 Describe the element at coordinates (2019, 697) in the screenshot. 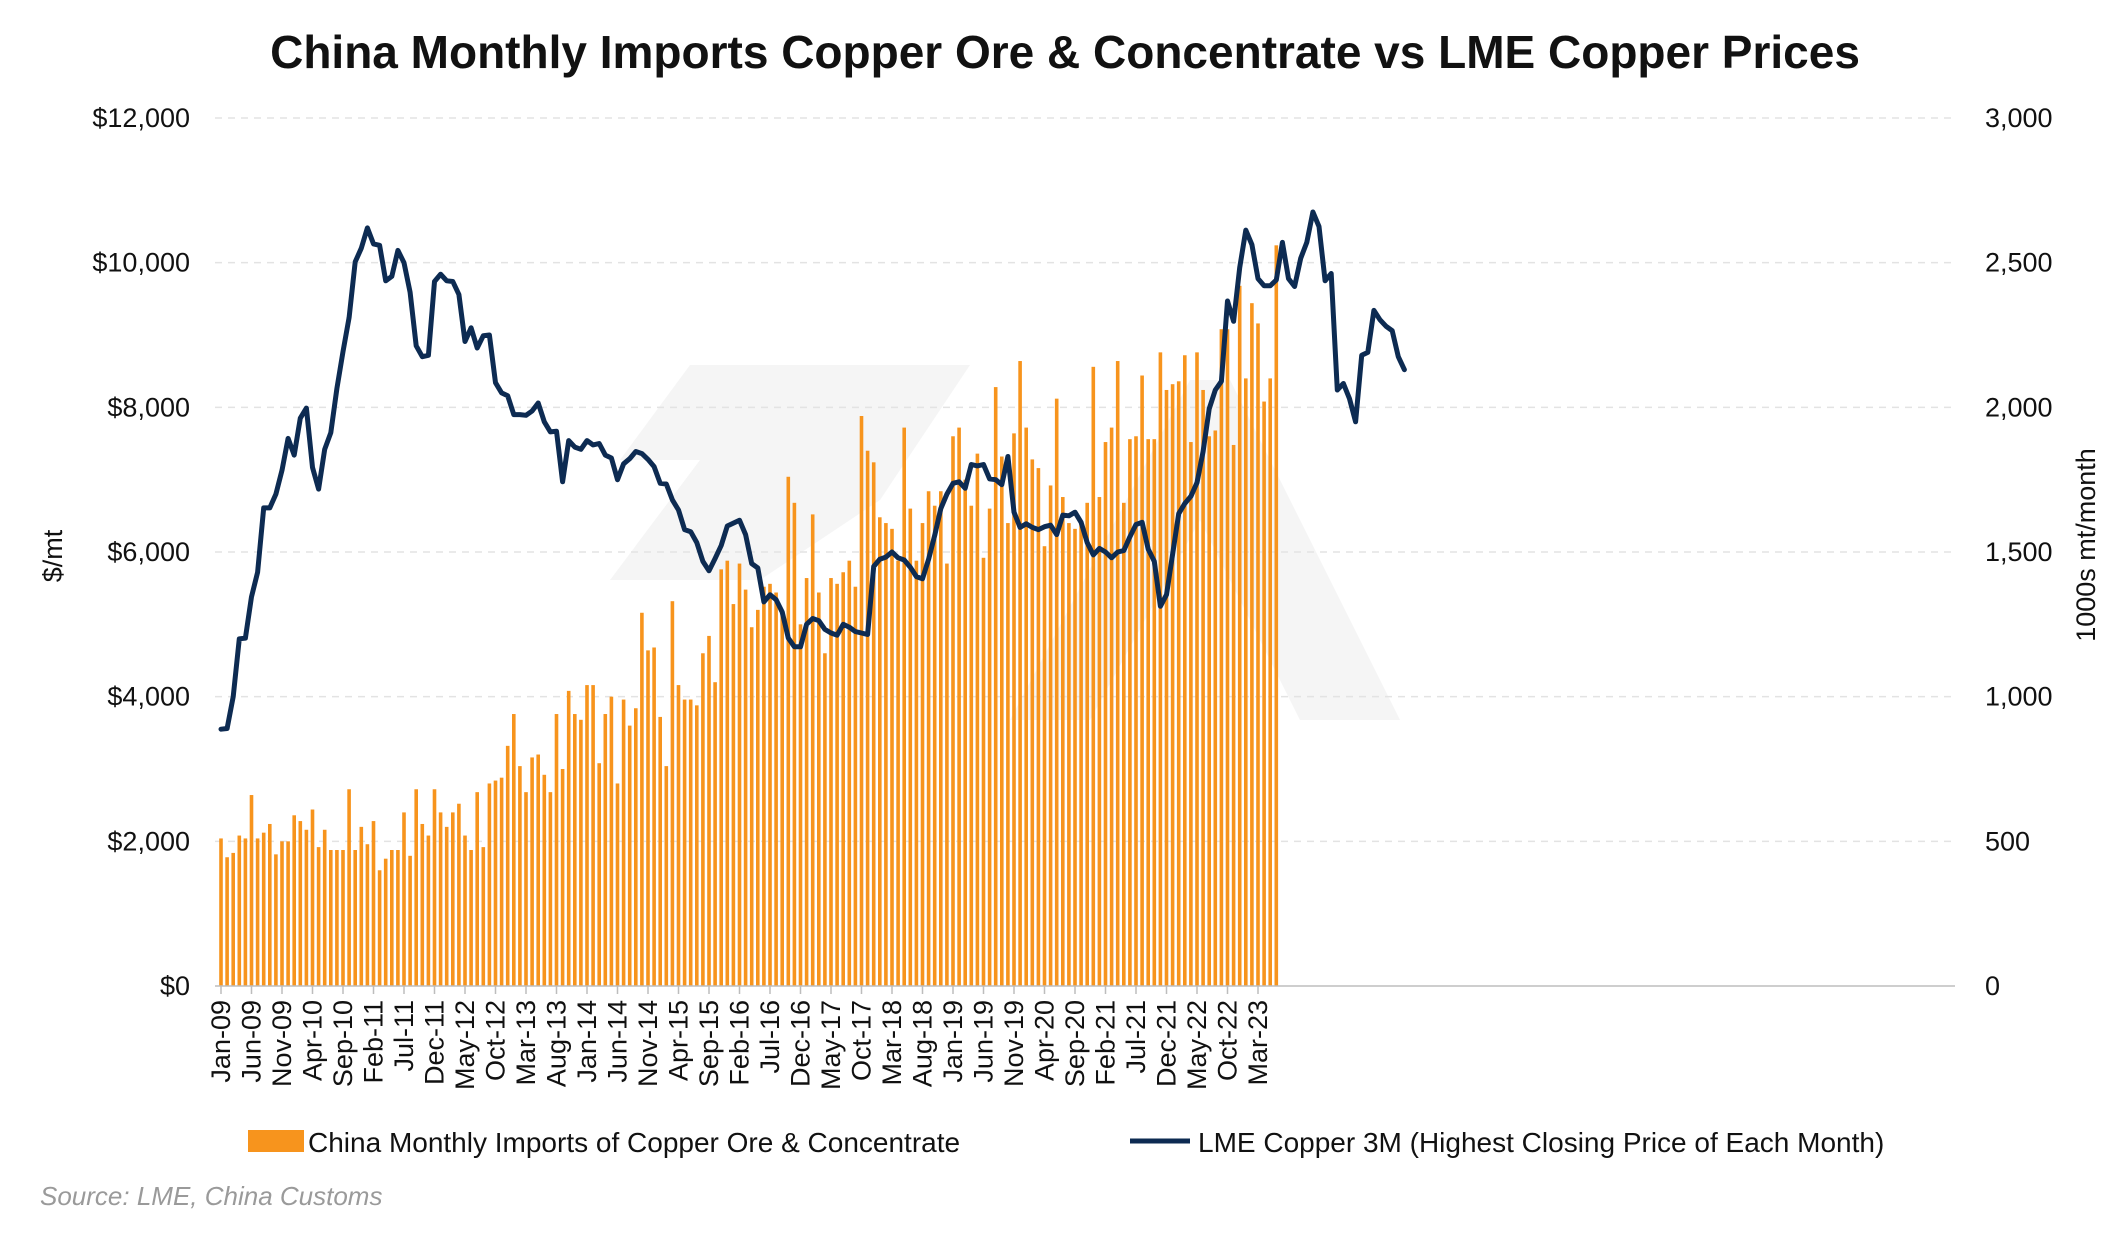

I see `right-tick-label: 1,000` at that location.